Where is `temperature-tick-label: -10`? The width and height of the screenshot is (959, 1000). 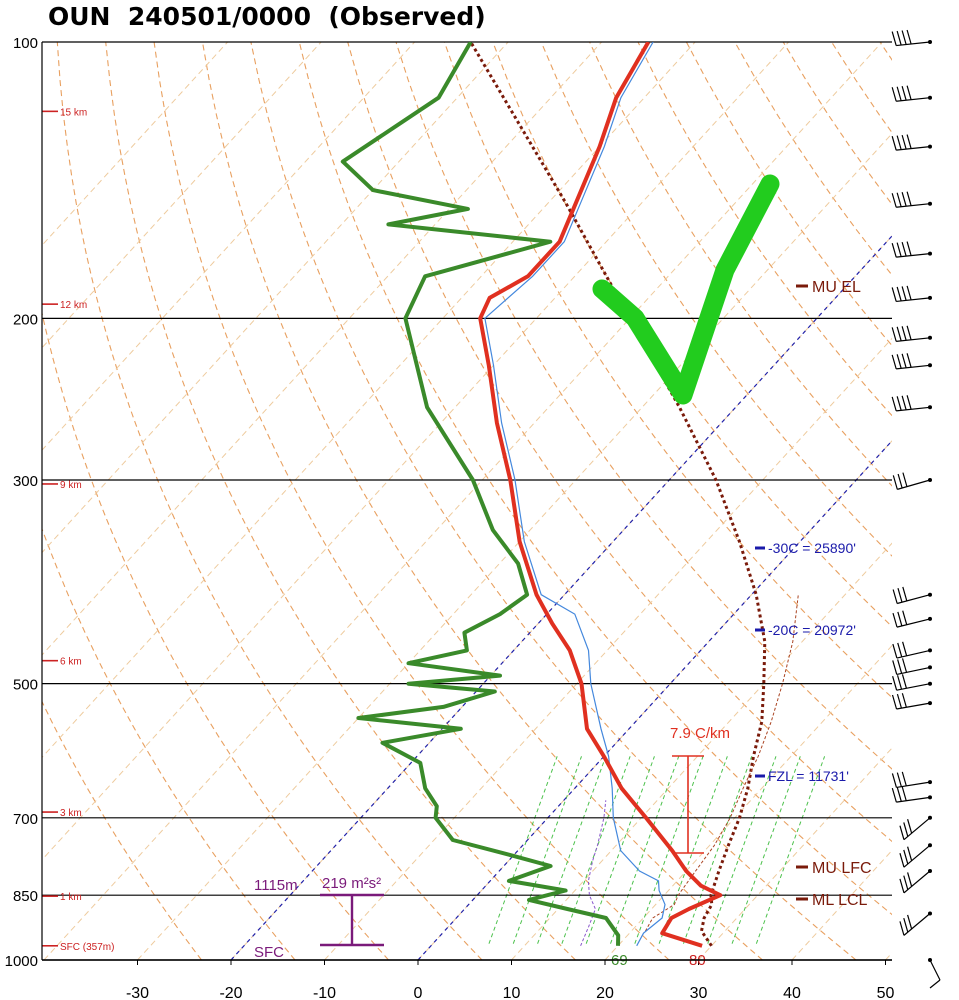 temperature-tick-label: -10 is located at coordinates (324, 992).